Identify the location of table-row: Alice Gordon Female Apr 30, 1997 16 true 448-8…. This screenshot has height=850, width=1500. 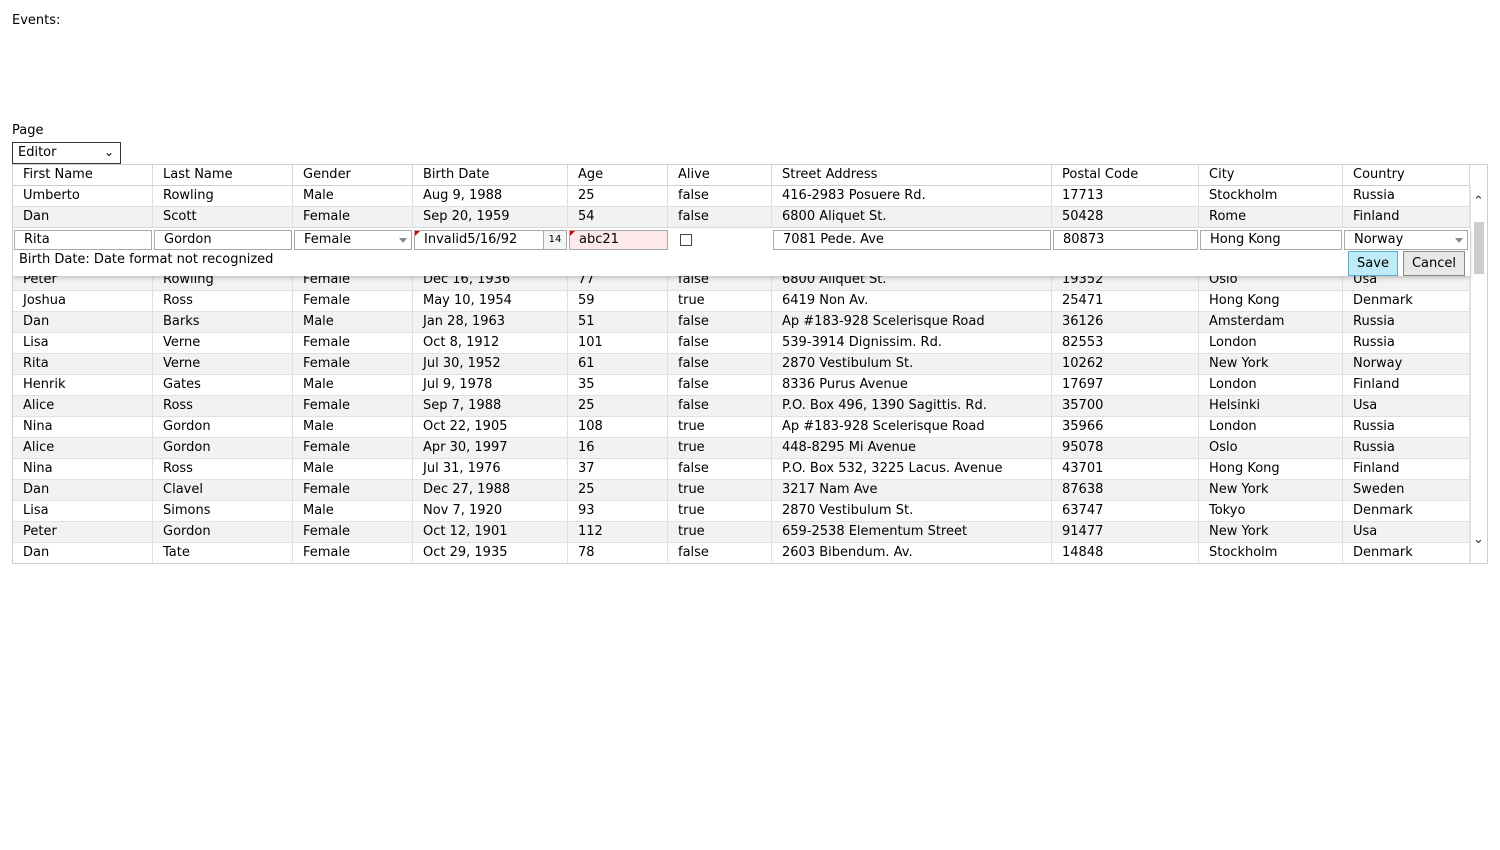
(741, 448).